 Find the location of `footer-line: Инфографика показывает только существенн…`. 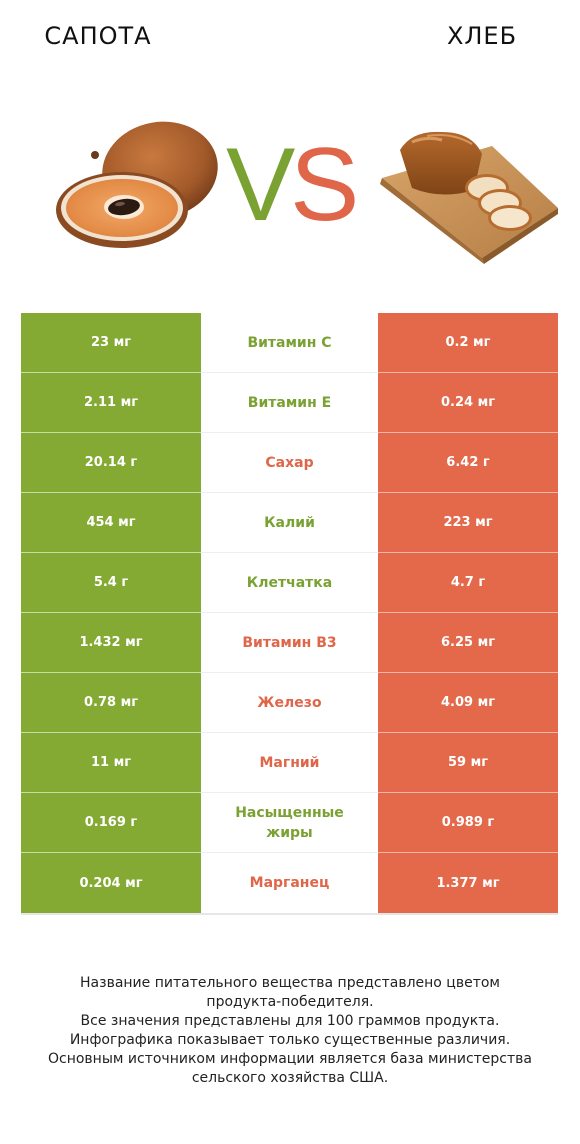

footer-line: Инфографика показывает только существенн… is located at coordinates (290, 1040).